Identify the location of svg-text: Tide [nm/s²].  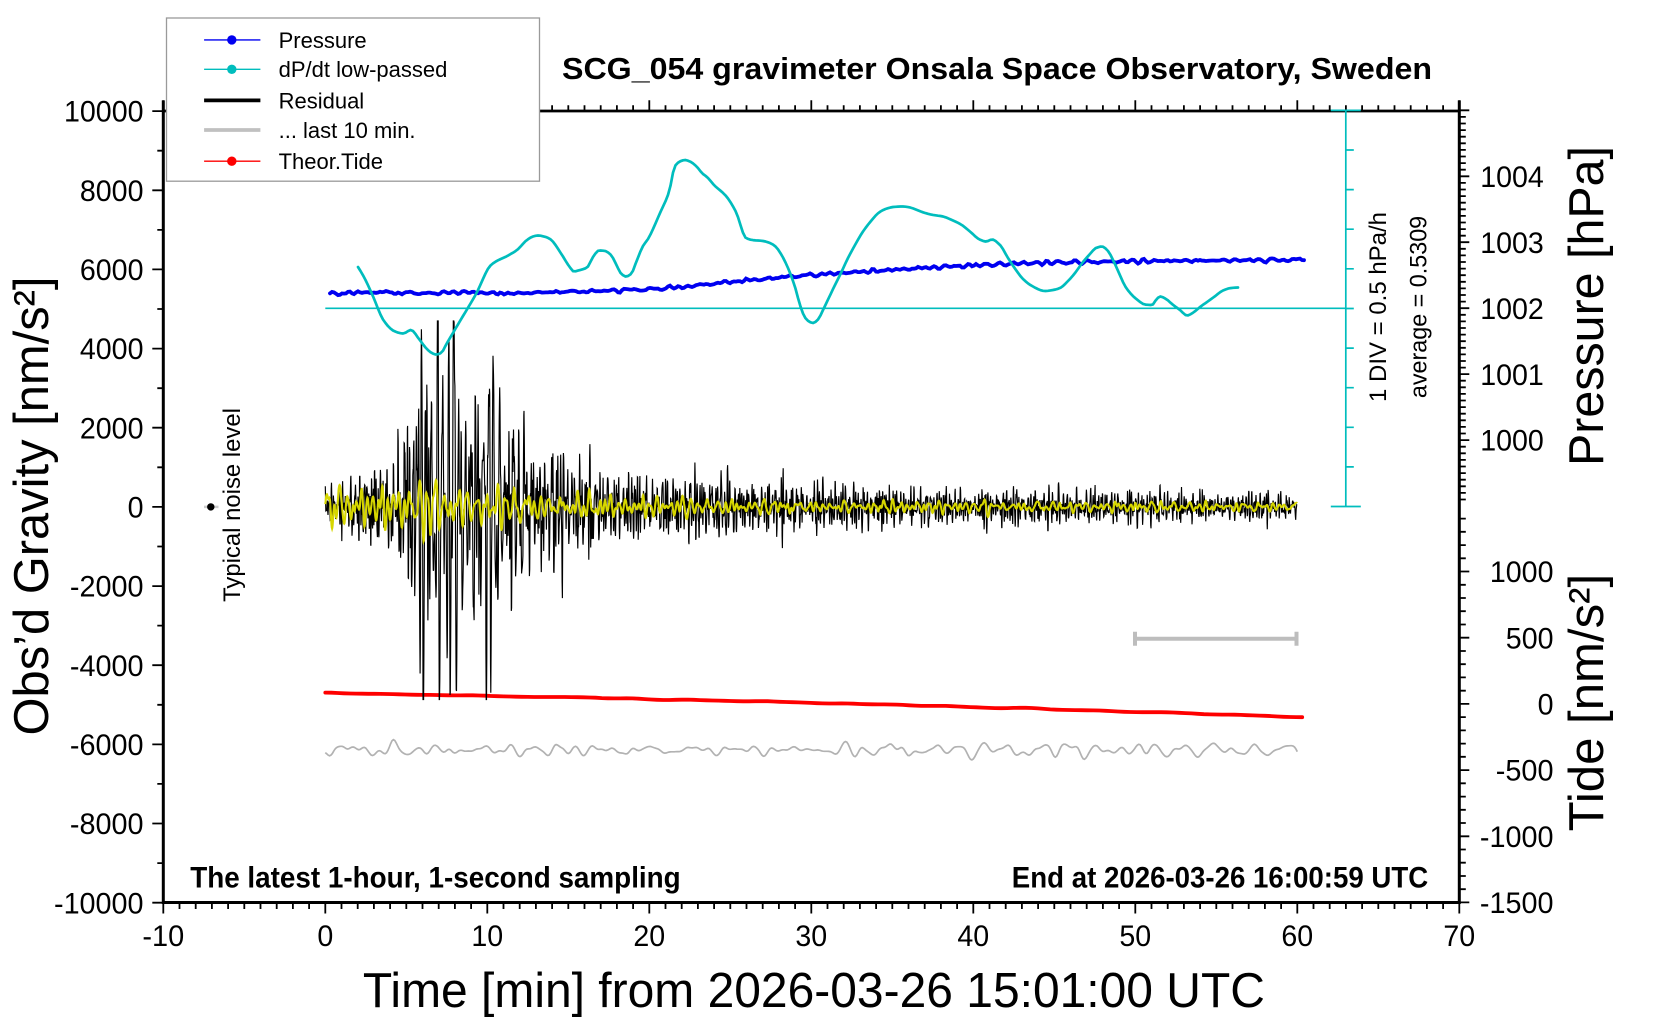
(1587, 703).